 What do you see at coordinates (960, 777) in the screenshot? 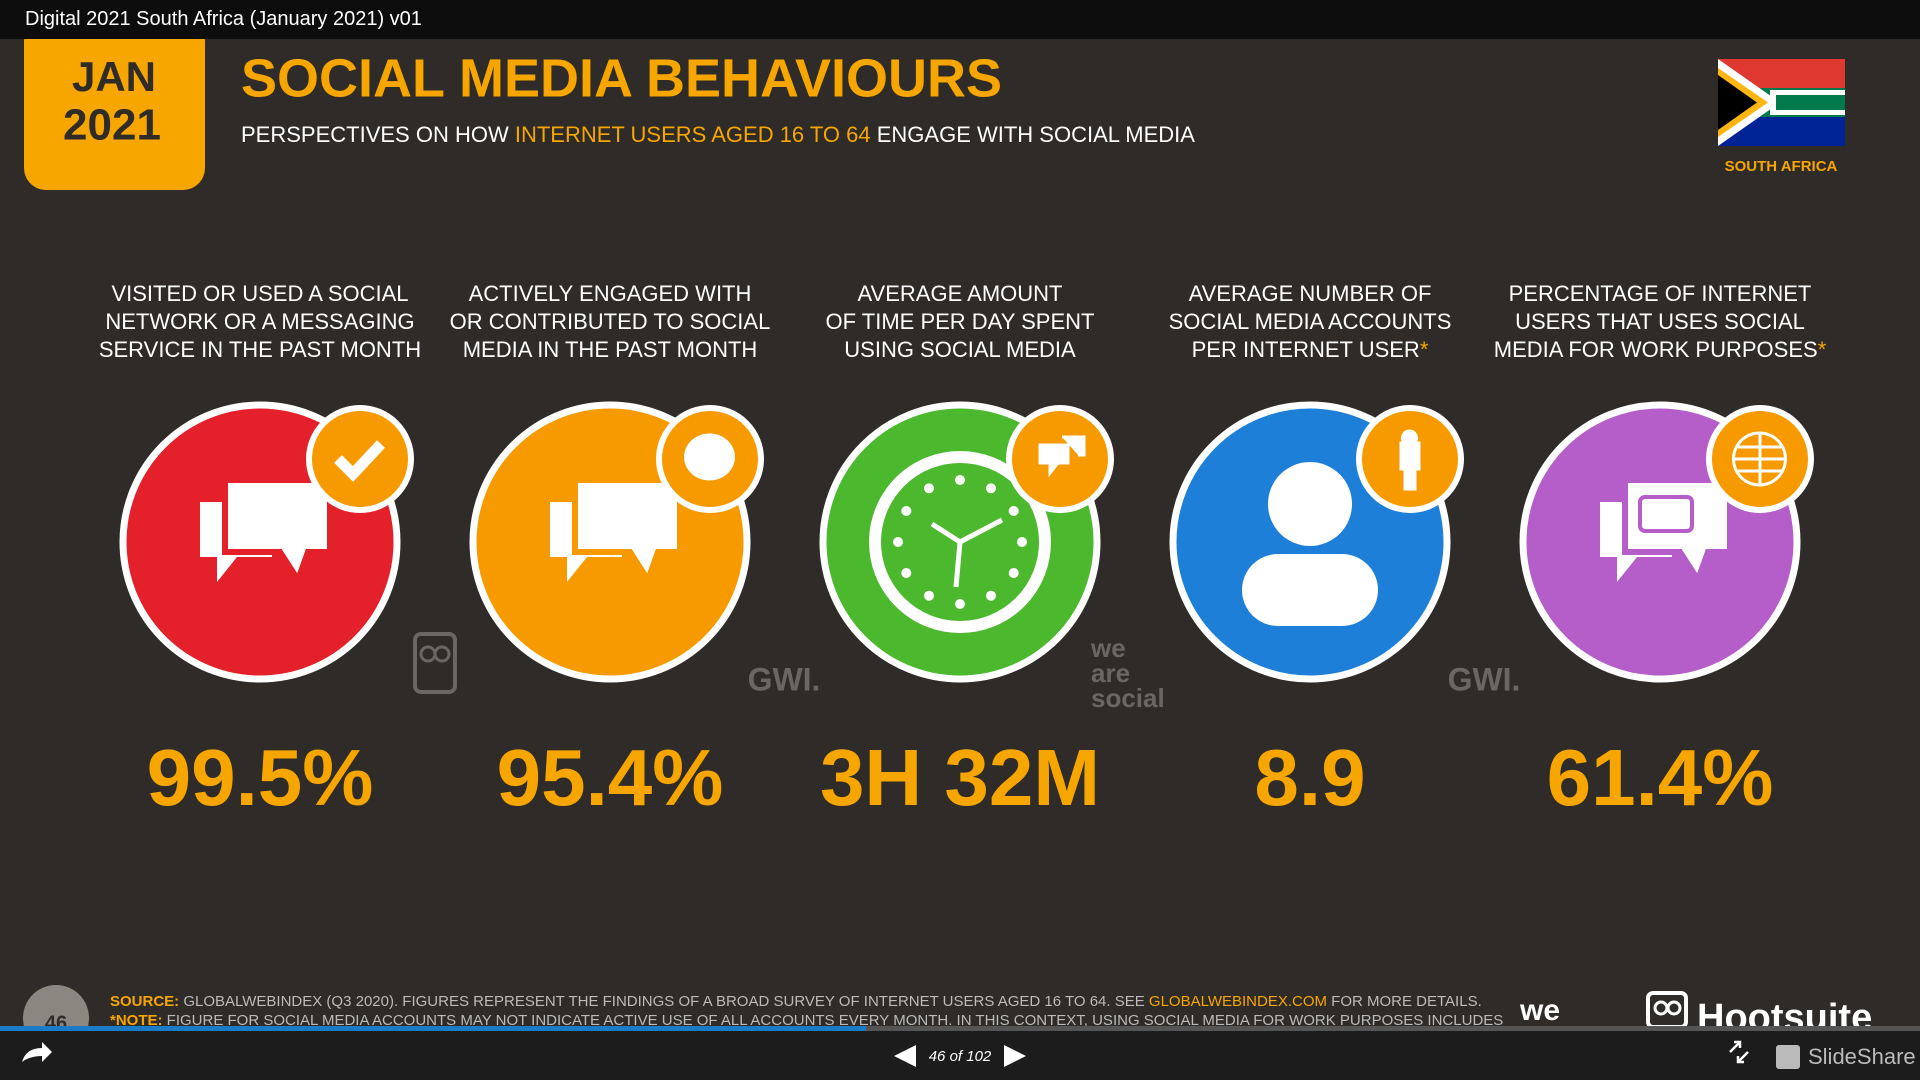
I see `stat-value: 3H 32M` at bounding box center [960, 777].